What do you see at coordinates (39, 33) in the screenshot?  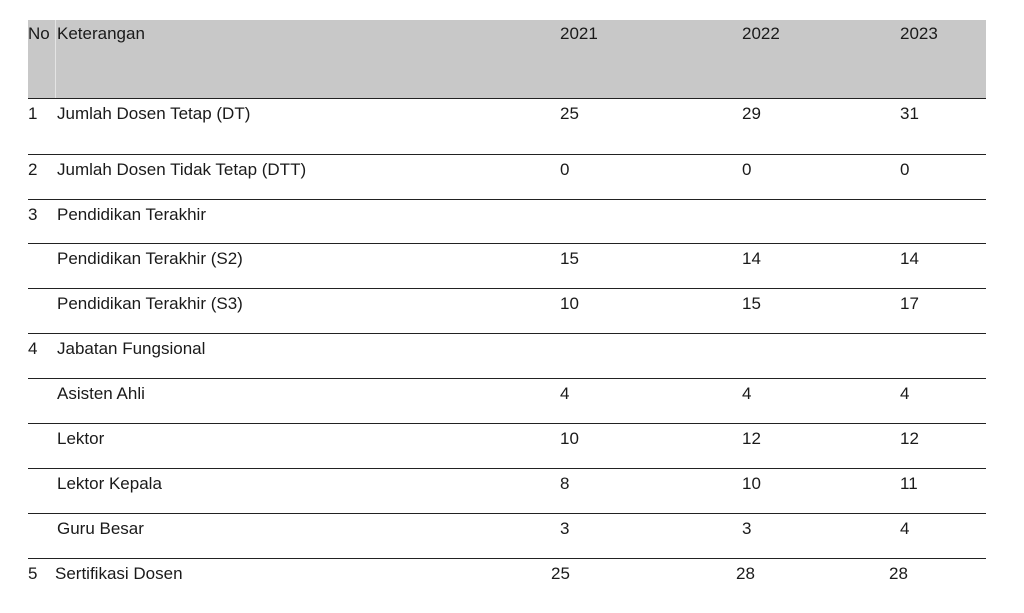 I see `header-no: No` at bounding box center [39, 33].